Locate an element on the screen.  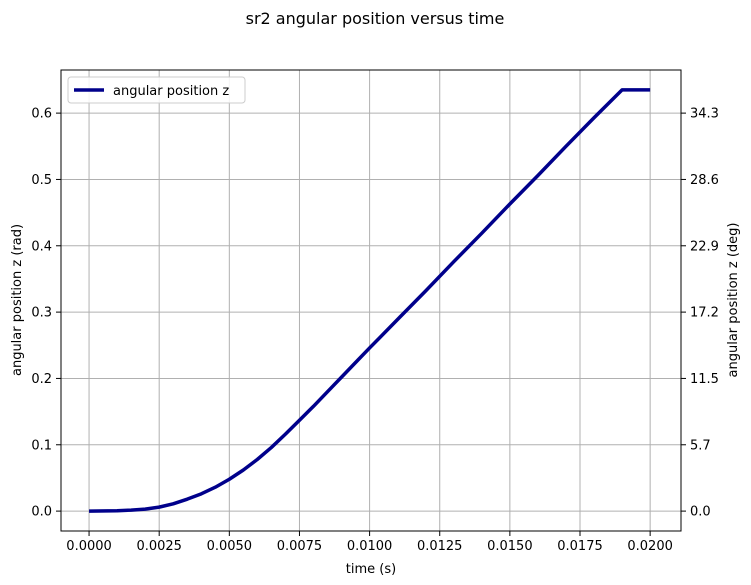
y-tick-label: 0.2 is located at coordinates (41, 379).